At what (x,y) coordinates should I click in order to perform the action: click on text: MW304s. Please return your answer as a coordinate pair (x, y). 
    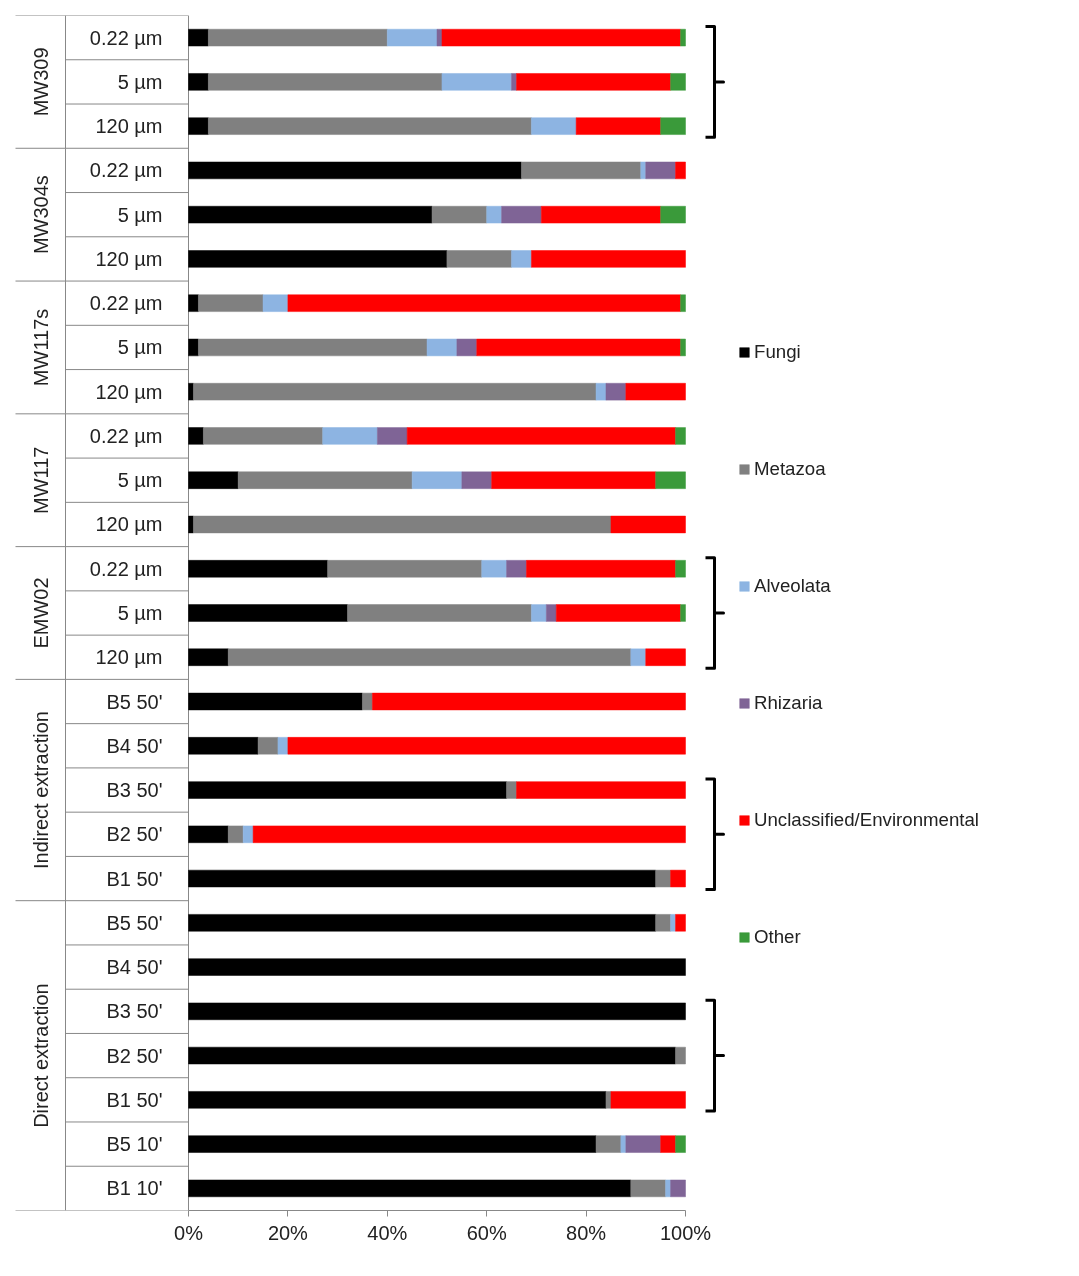
    Looking at the image, I should click on (40, 215).